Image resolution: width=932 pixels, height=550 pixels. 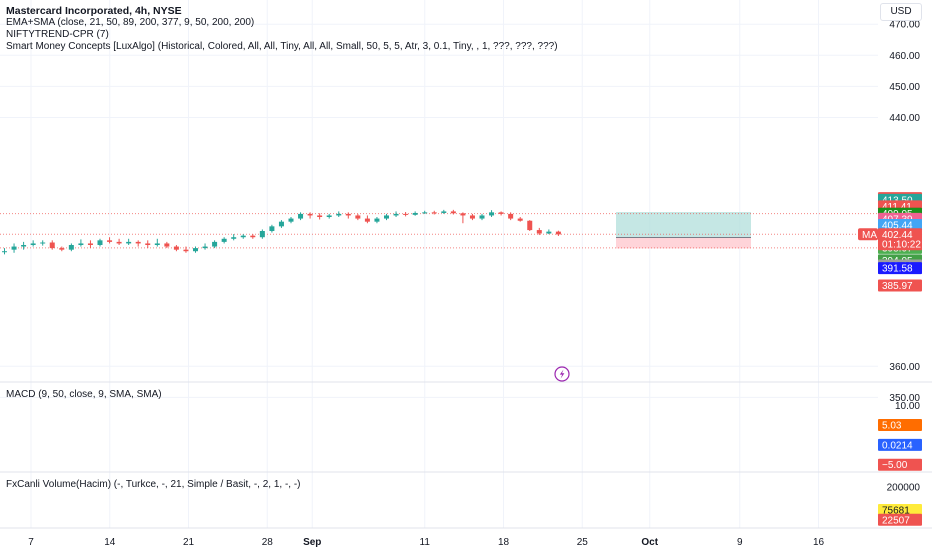 I want to click on time-tick-label: Oct, so click(x=649, y=542).